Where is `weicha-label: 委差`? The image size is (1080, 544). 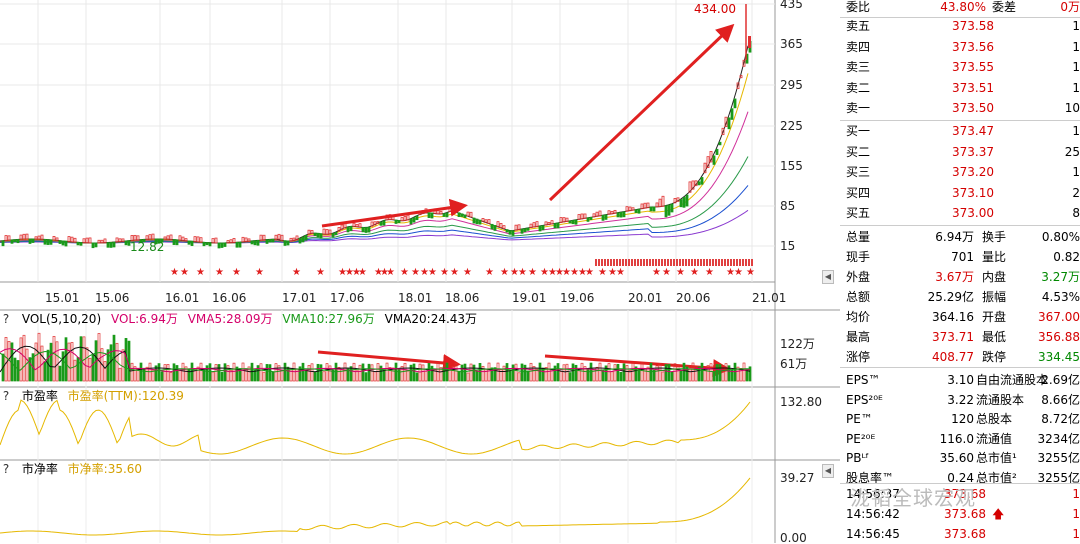
weicha-label: 委差 is located at coordinates (1004, 7).